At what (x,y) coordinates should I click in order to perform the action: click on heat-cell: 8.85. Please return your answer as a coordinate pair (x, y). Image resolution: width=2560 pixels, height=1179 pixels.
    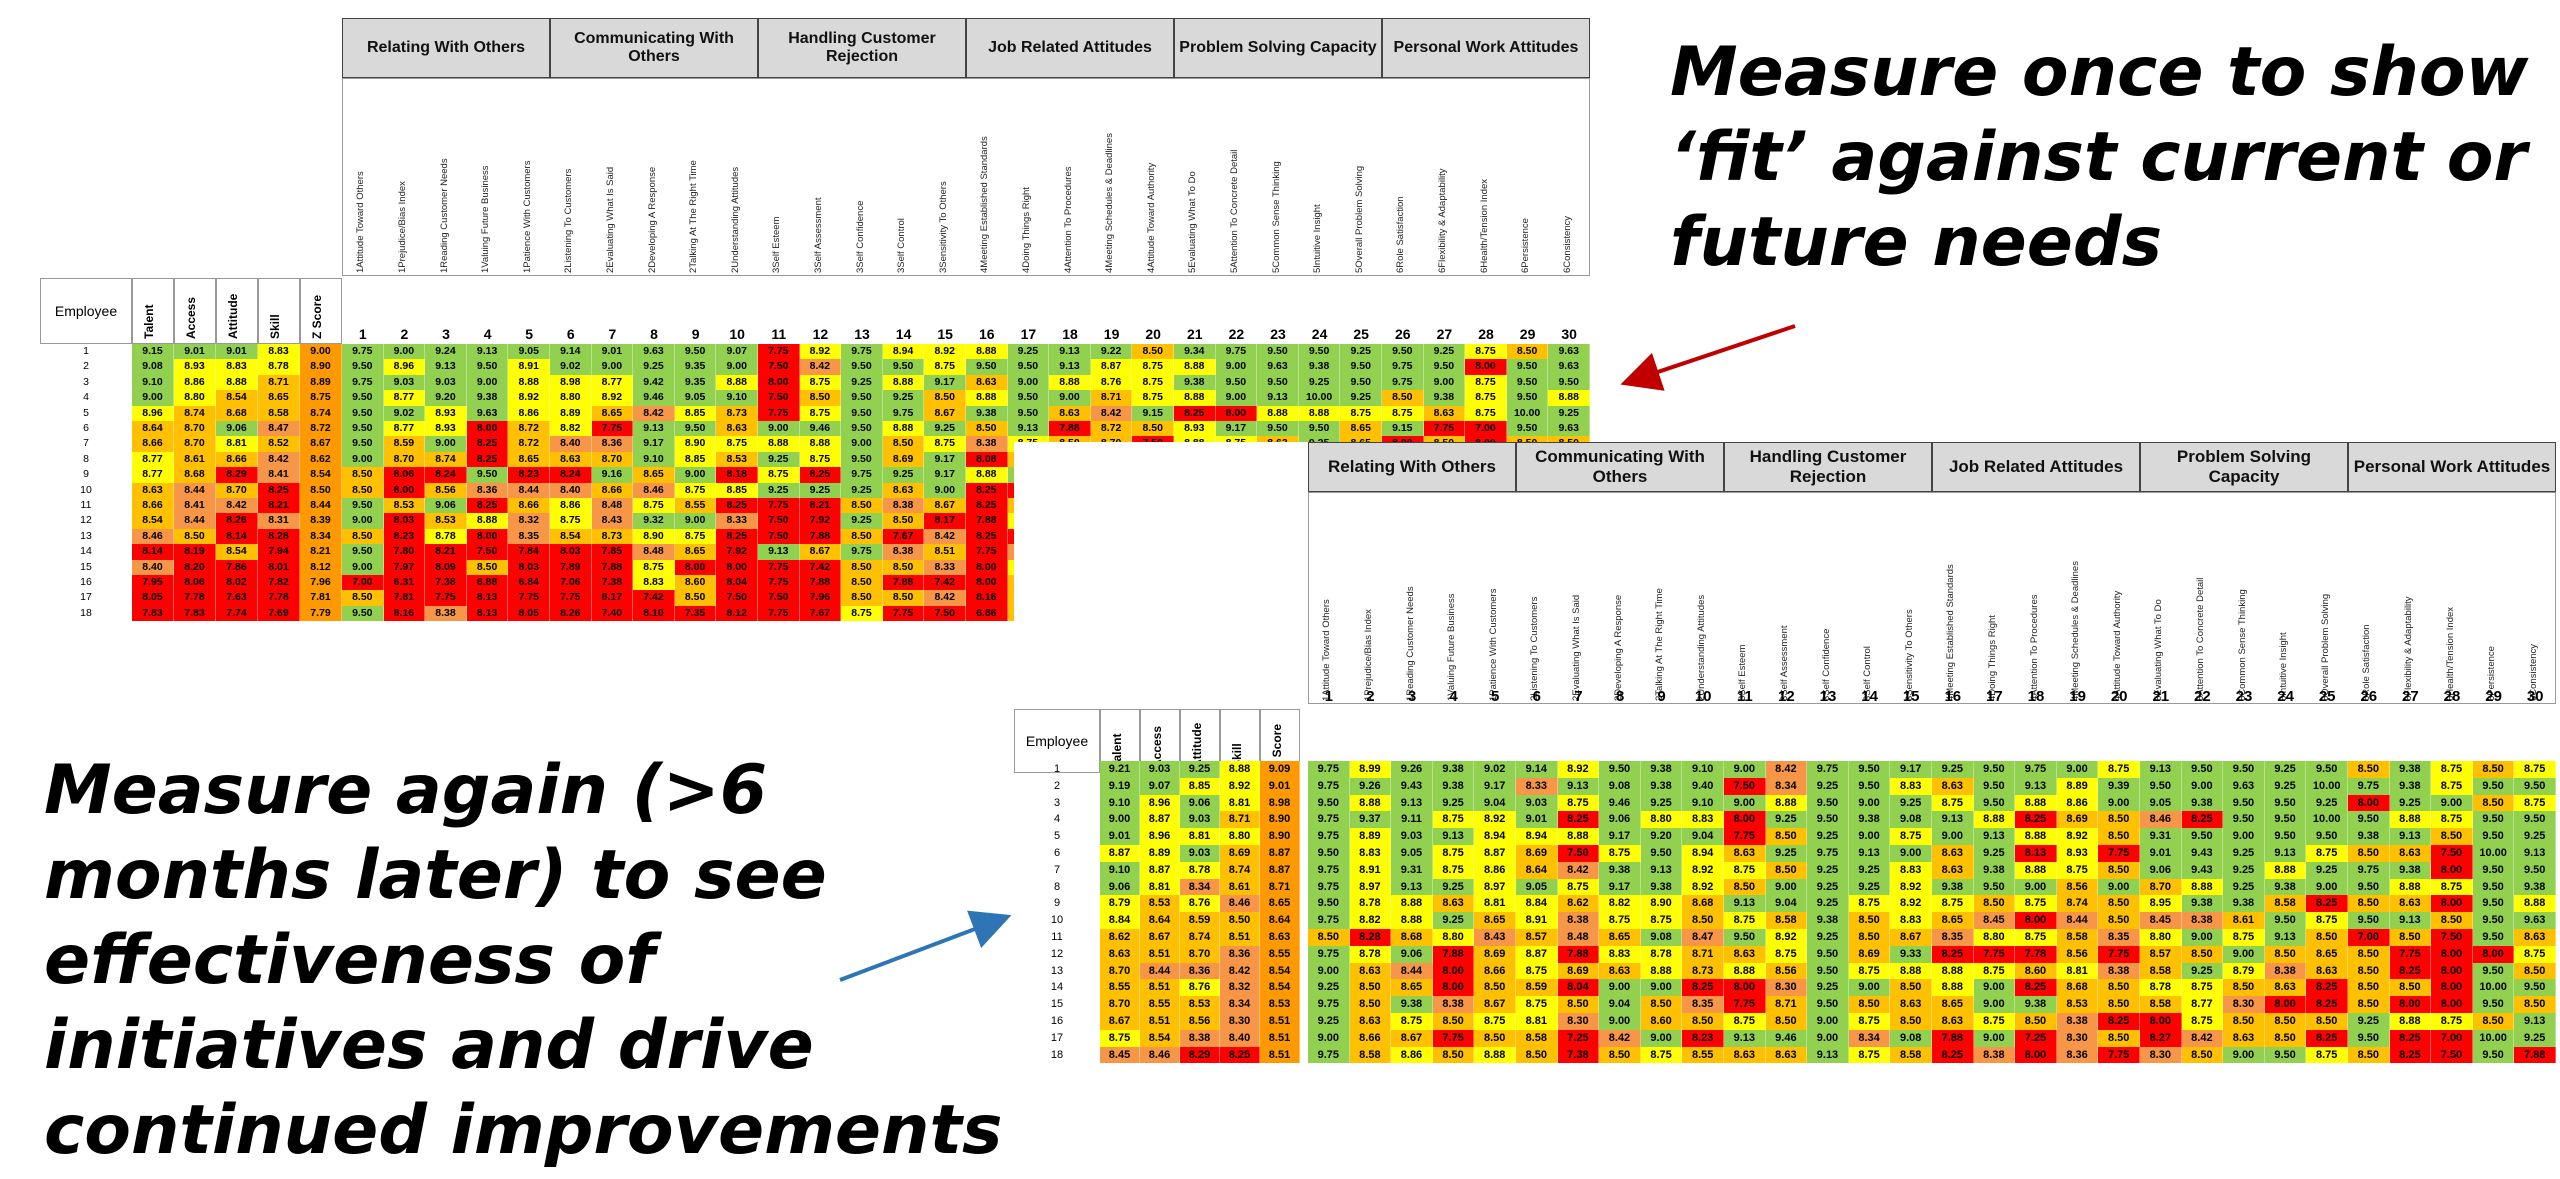
    Looking at the image, I should click on (695, 413).